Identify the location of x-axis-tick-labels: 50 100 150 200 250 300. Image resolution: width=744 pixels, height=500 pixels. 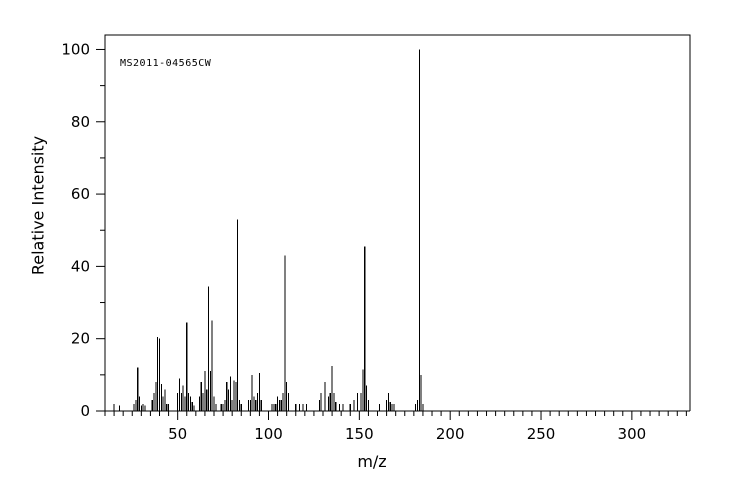
(407, 434).